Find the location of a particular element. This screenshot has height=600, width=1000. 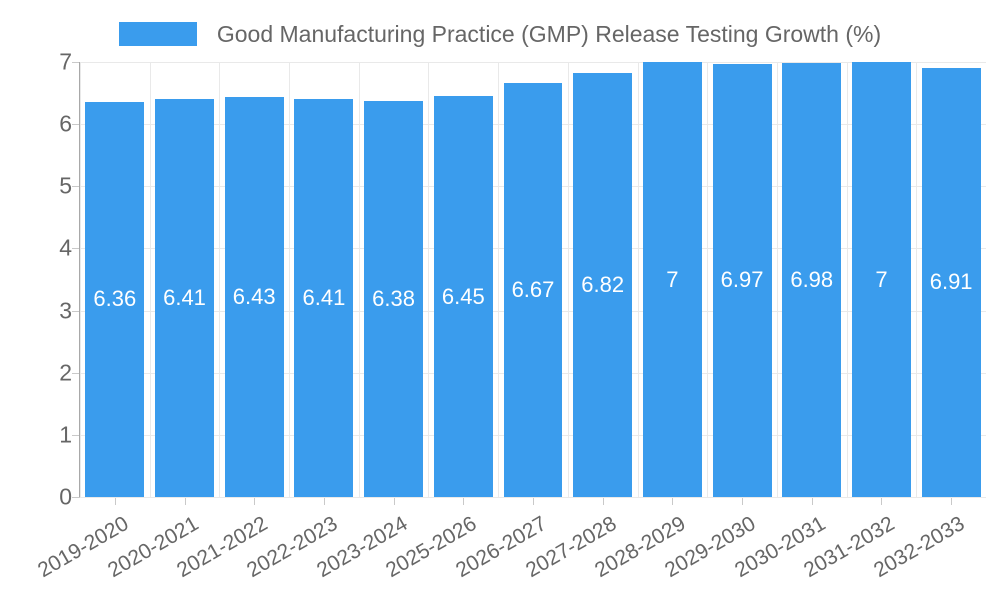

legend-color-swatch is located at coordinates (157, 34).